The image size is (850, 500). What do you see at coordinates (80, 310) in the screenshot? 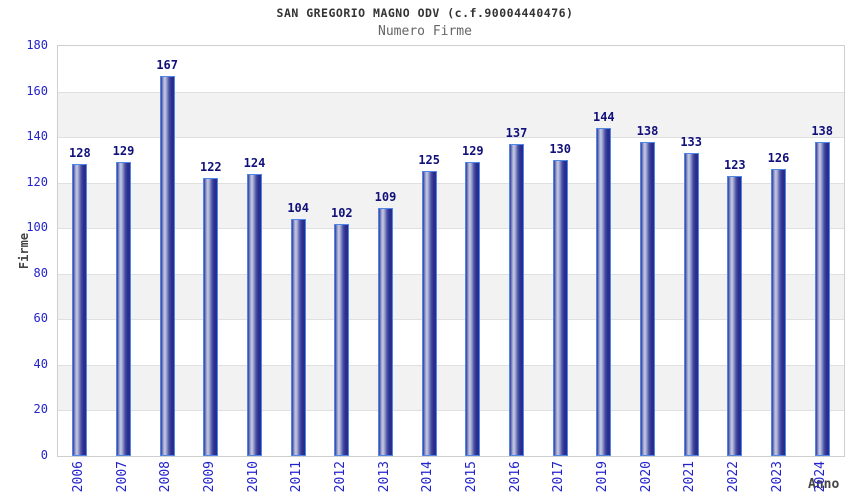
I see `bar-2006` at bounding box center [80, 310].